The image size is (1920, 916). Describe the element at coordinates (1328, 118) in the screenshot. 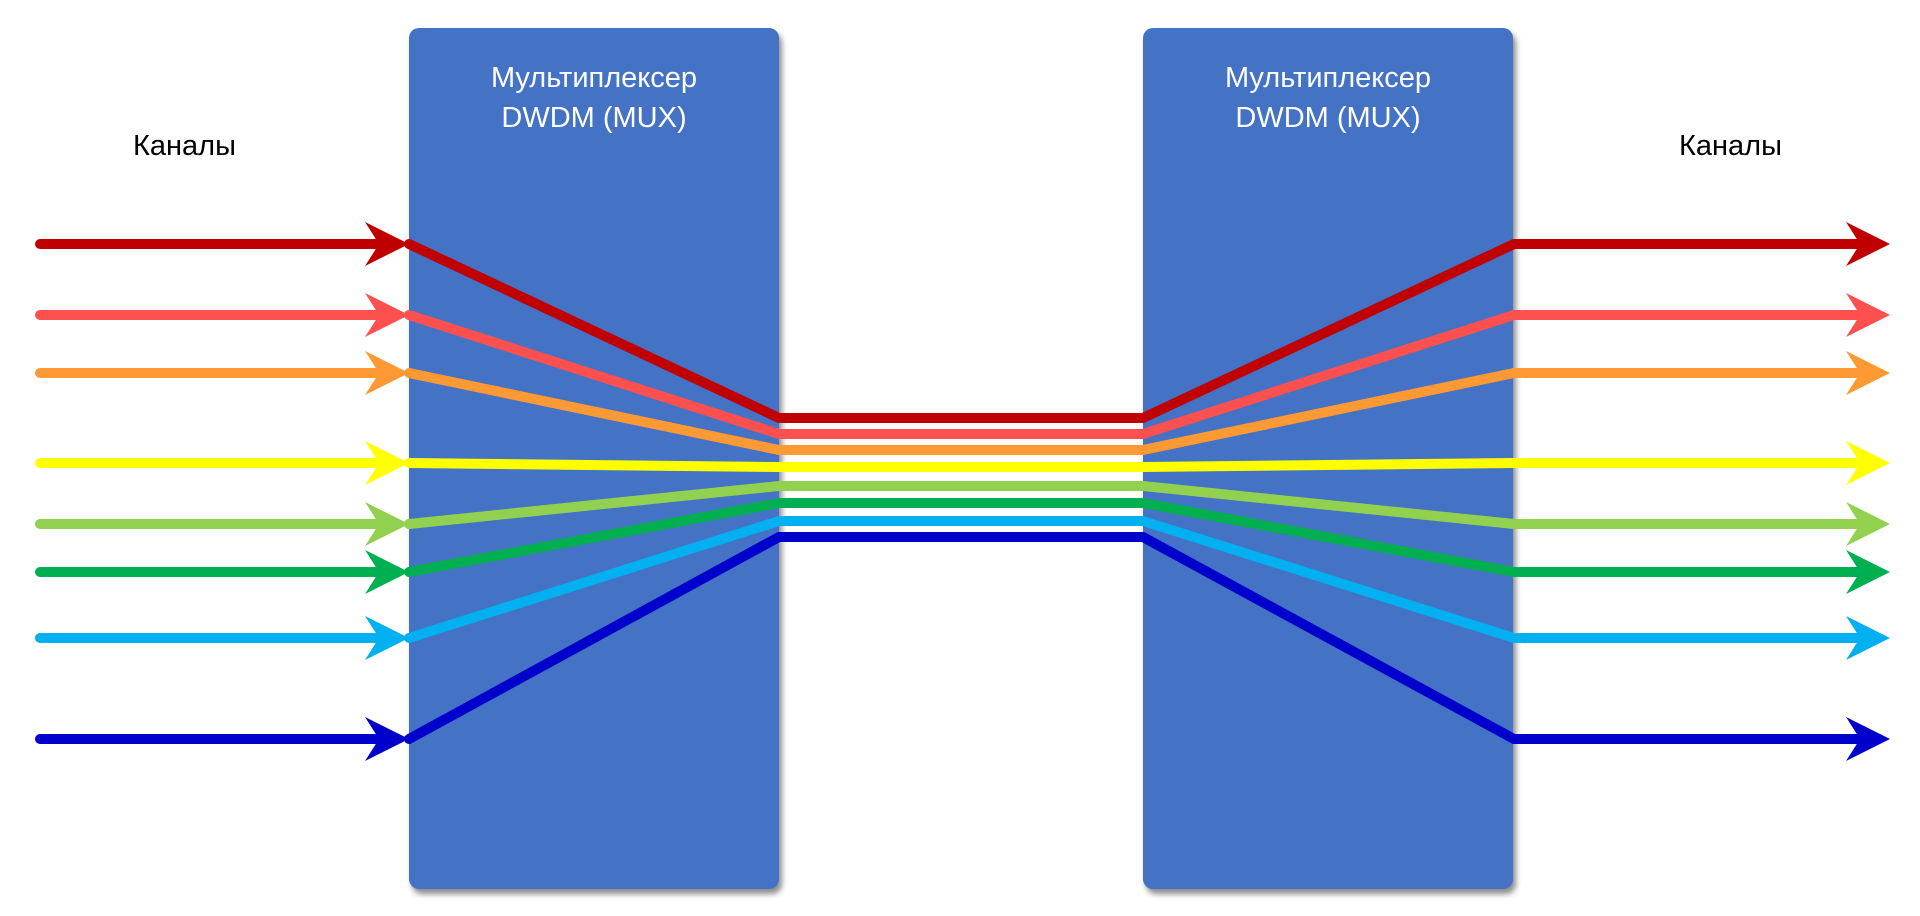

I see `right-multiplexer-title-line2: DWDM (MUX)` at that location.